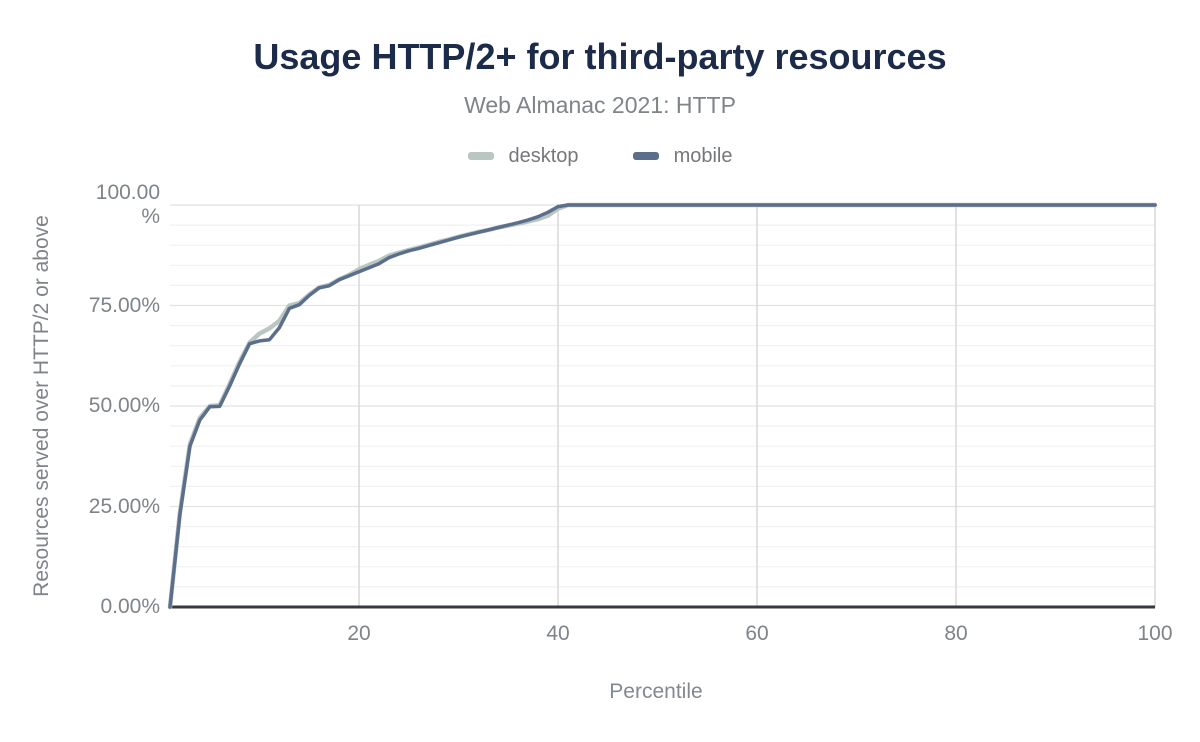 The height and width of the screenshot is (742, 1200). What do you see at coordinates (124, 405) in the screenshot?
I see `y-tick-50: 50.00%` at bounding box center [124, 405].